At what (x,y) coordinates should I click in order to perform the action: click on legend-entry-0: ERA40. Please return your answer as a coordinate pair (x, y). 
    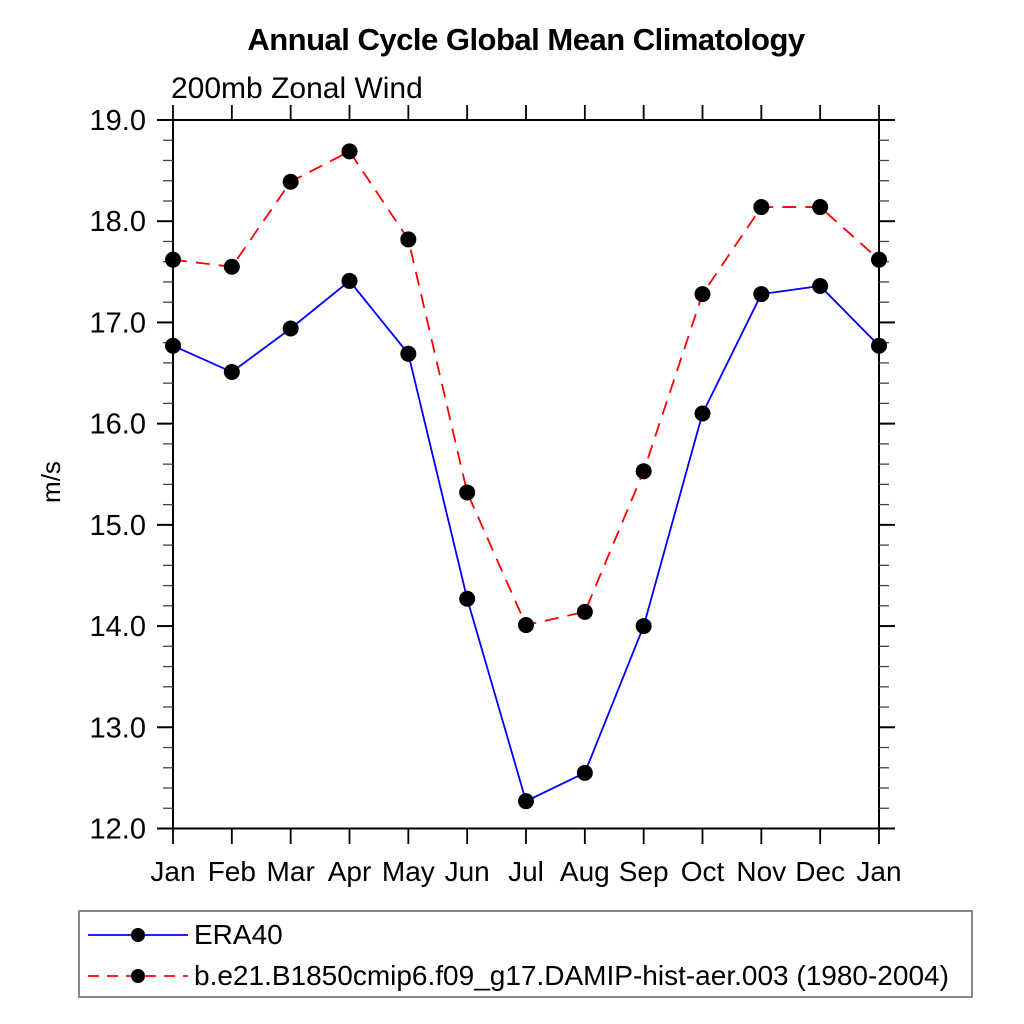
    Looking at the image, I should click on (183, 935).